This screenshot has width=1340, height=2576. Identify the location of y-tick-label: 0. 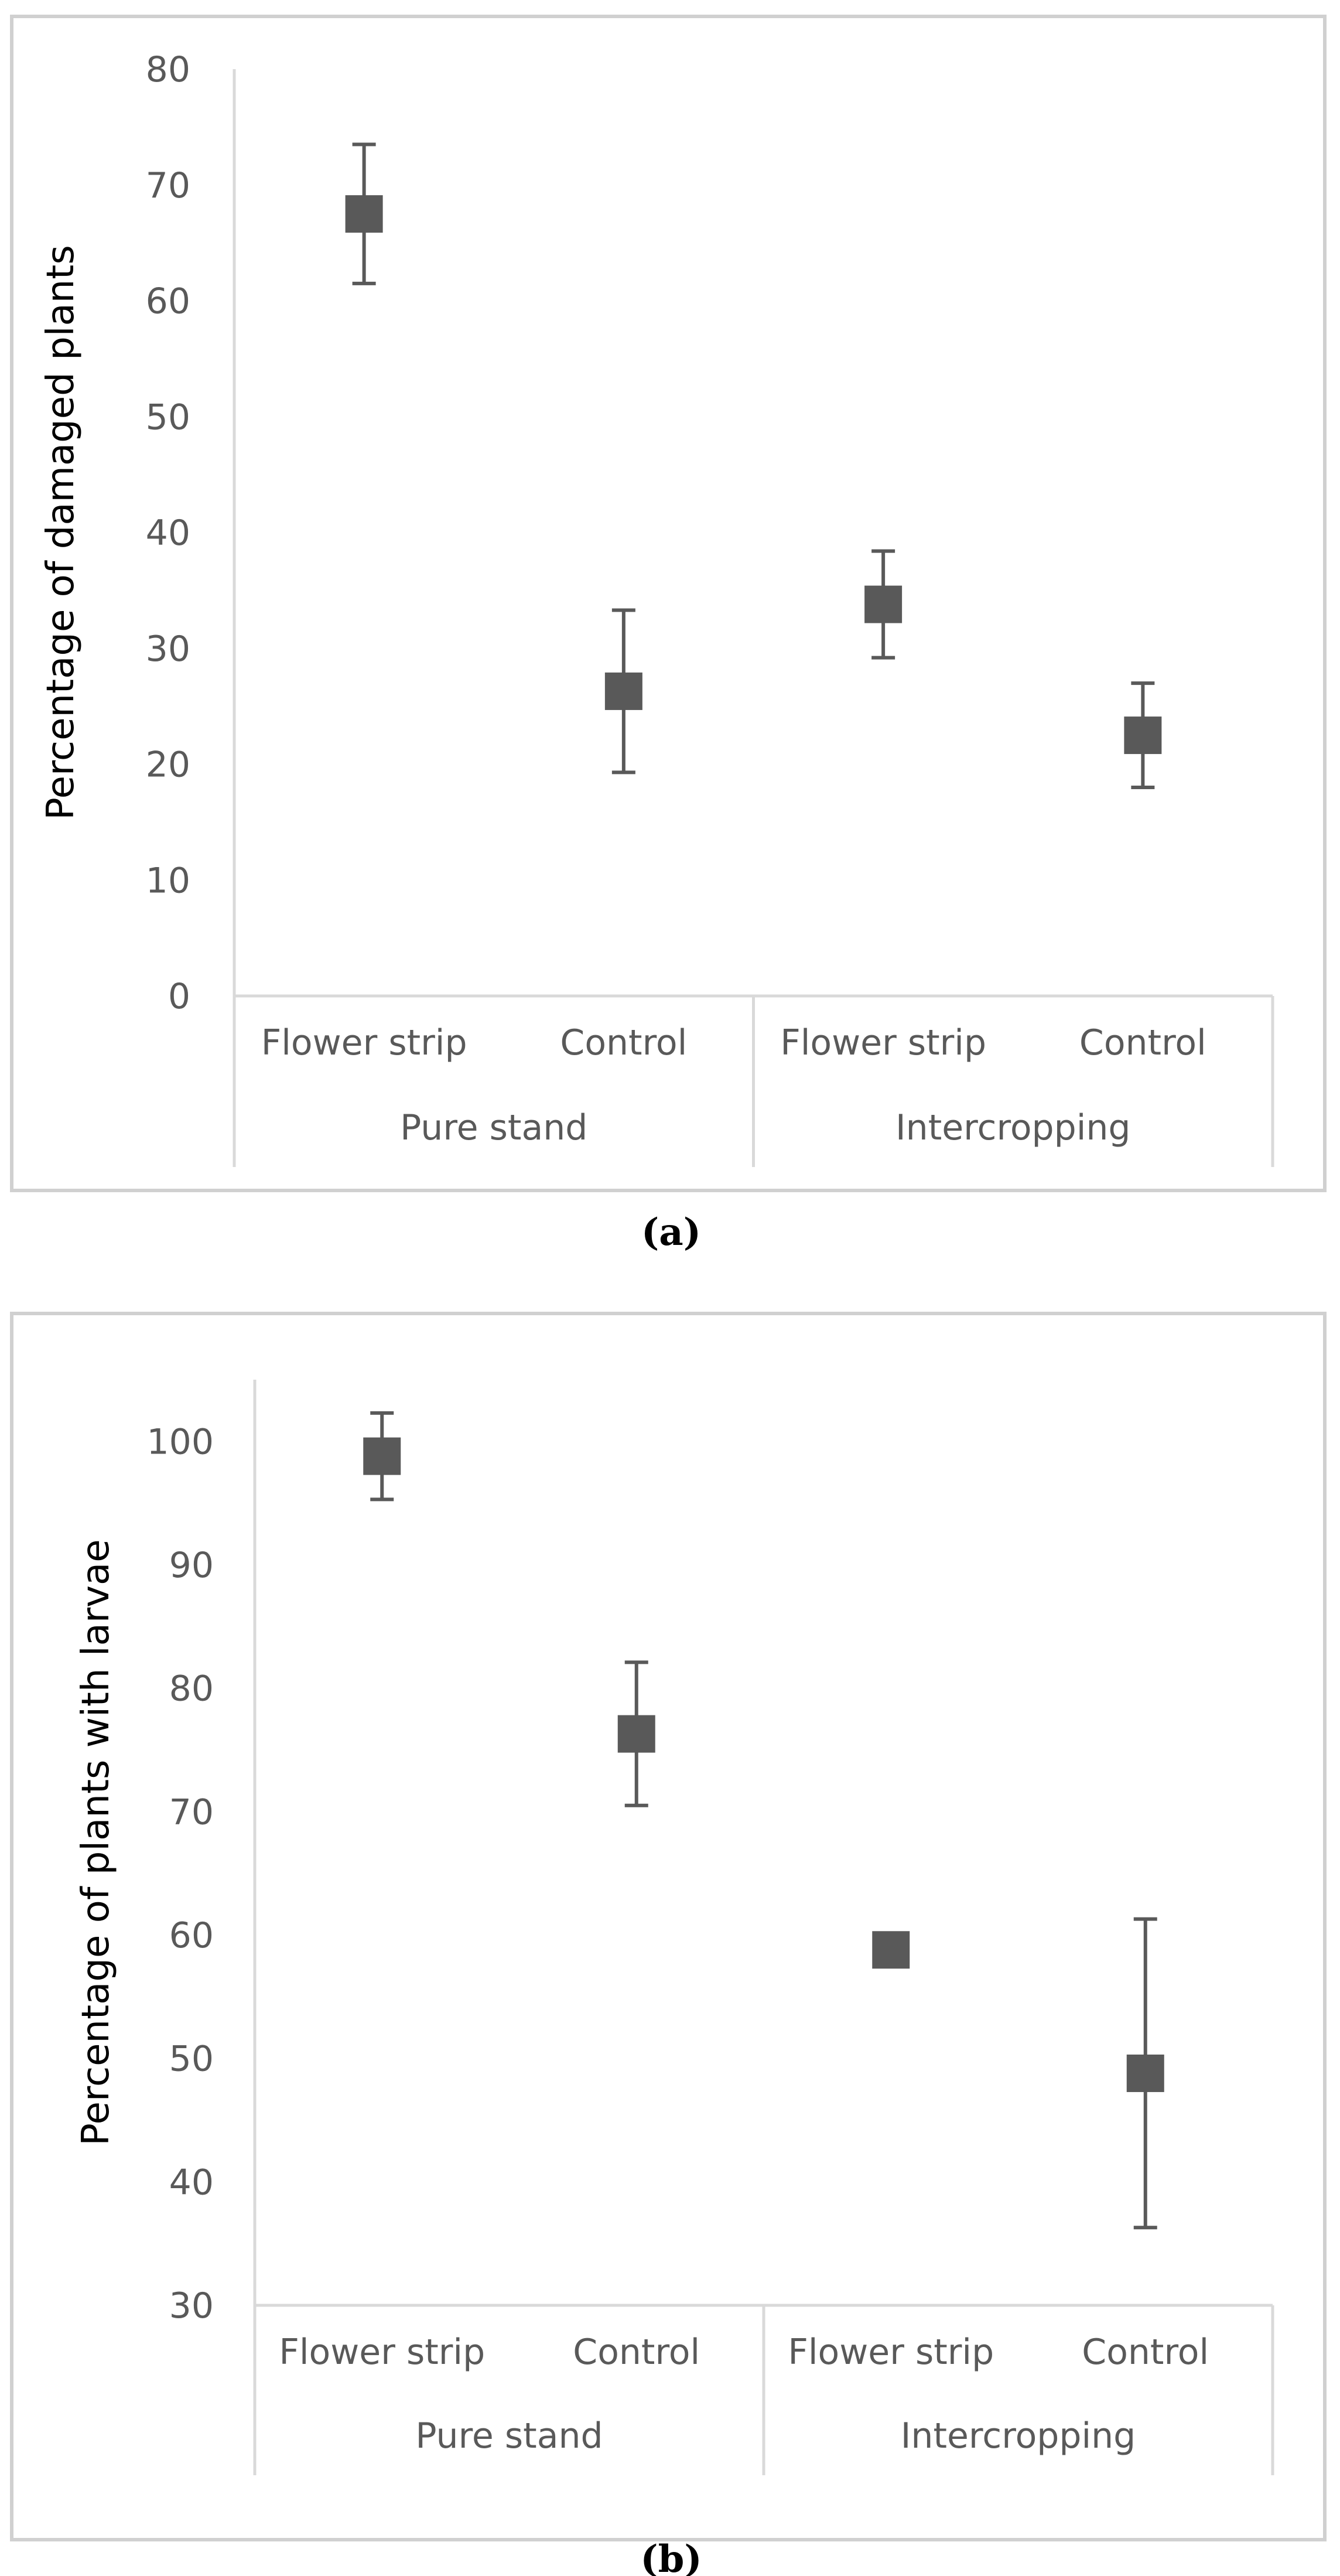
(179, 997).